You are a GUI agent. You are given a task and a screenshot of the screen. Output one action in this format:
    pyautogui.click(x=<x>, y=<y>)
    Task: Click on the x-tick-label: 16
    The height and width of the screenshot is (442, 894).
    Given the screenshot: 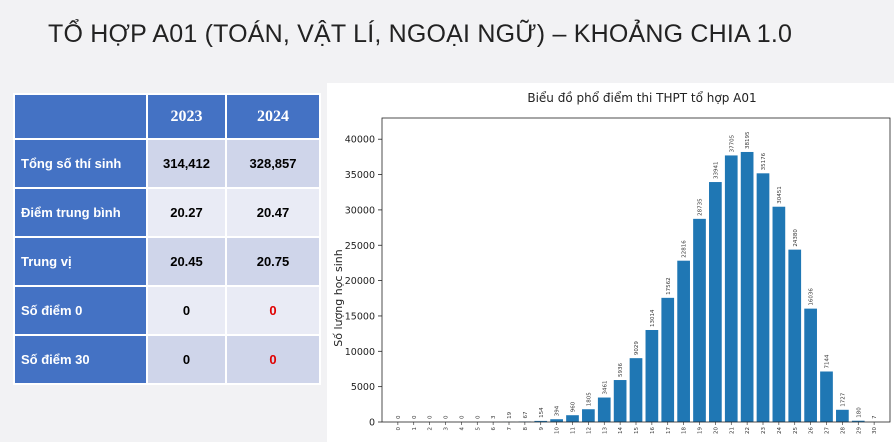 What is the action you would take?
    pyautogui.click(x=653, y=430)
    